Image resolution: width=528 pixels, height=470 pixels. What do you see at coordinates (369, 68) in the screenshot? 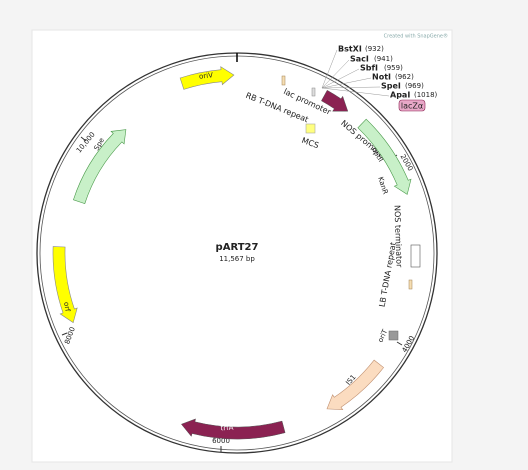
I see `enzyme-name: SbfI` at bounding box center [369, 68].